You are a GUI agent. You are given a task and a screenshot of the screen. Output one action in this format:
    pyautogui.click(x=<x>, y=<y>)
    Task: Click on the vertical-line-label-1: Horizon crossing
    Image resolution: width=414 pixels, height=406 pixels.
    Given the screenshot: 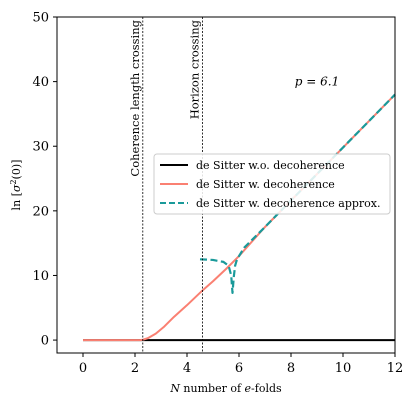 What is the action you would take?
    pyautogui.click(x=195, y=69)
    